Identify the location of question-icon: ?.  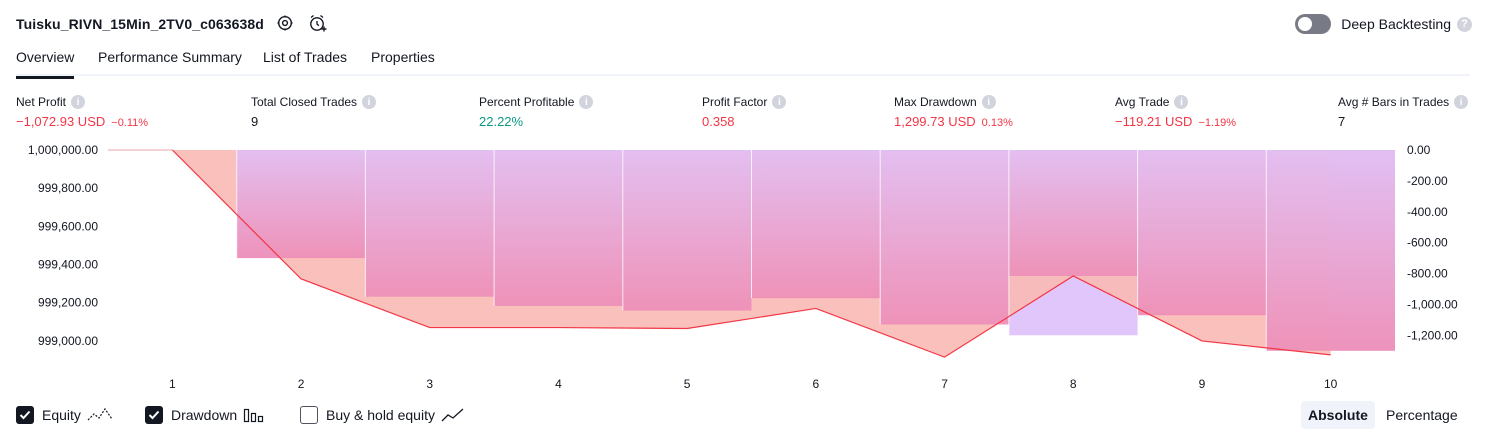
(1464, 24).